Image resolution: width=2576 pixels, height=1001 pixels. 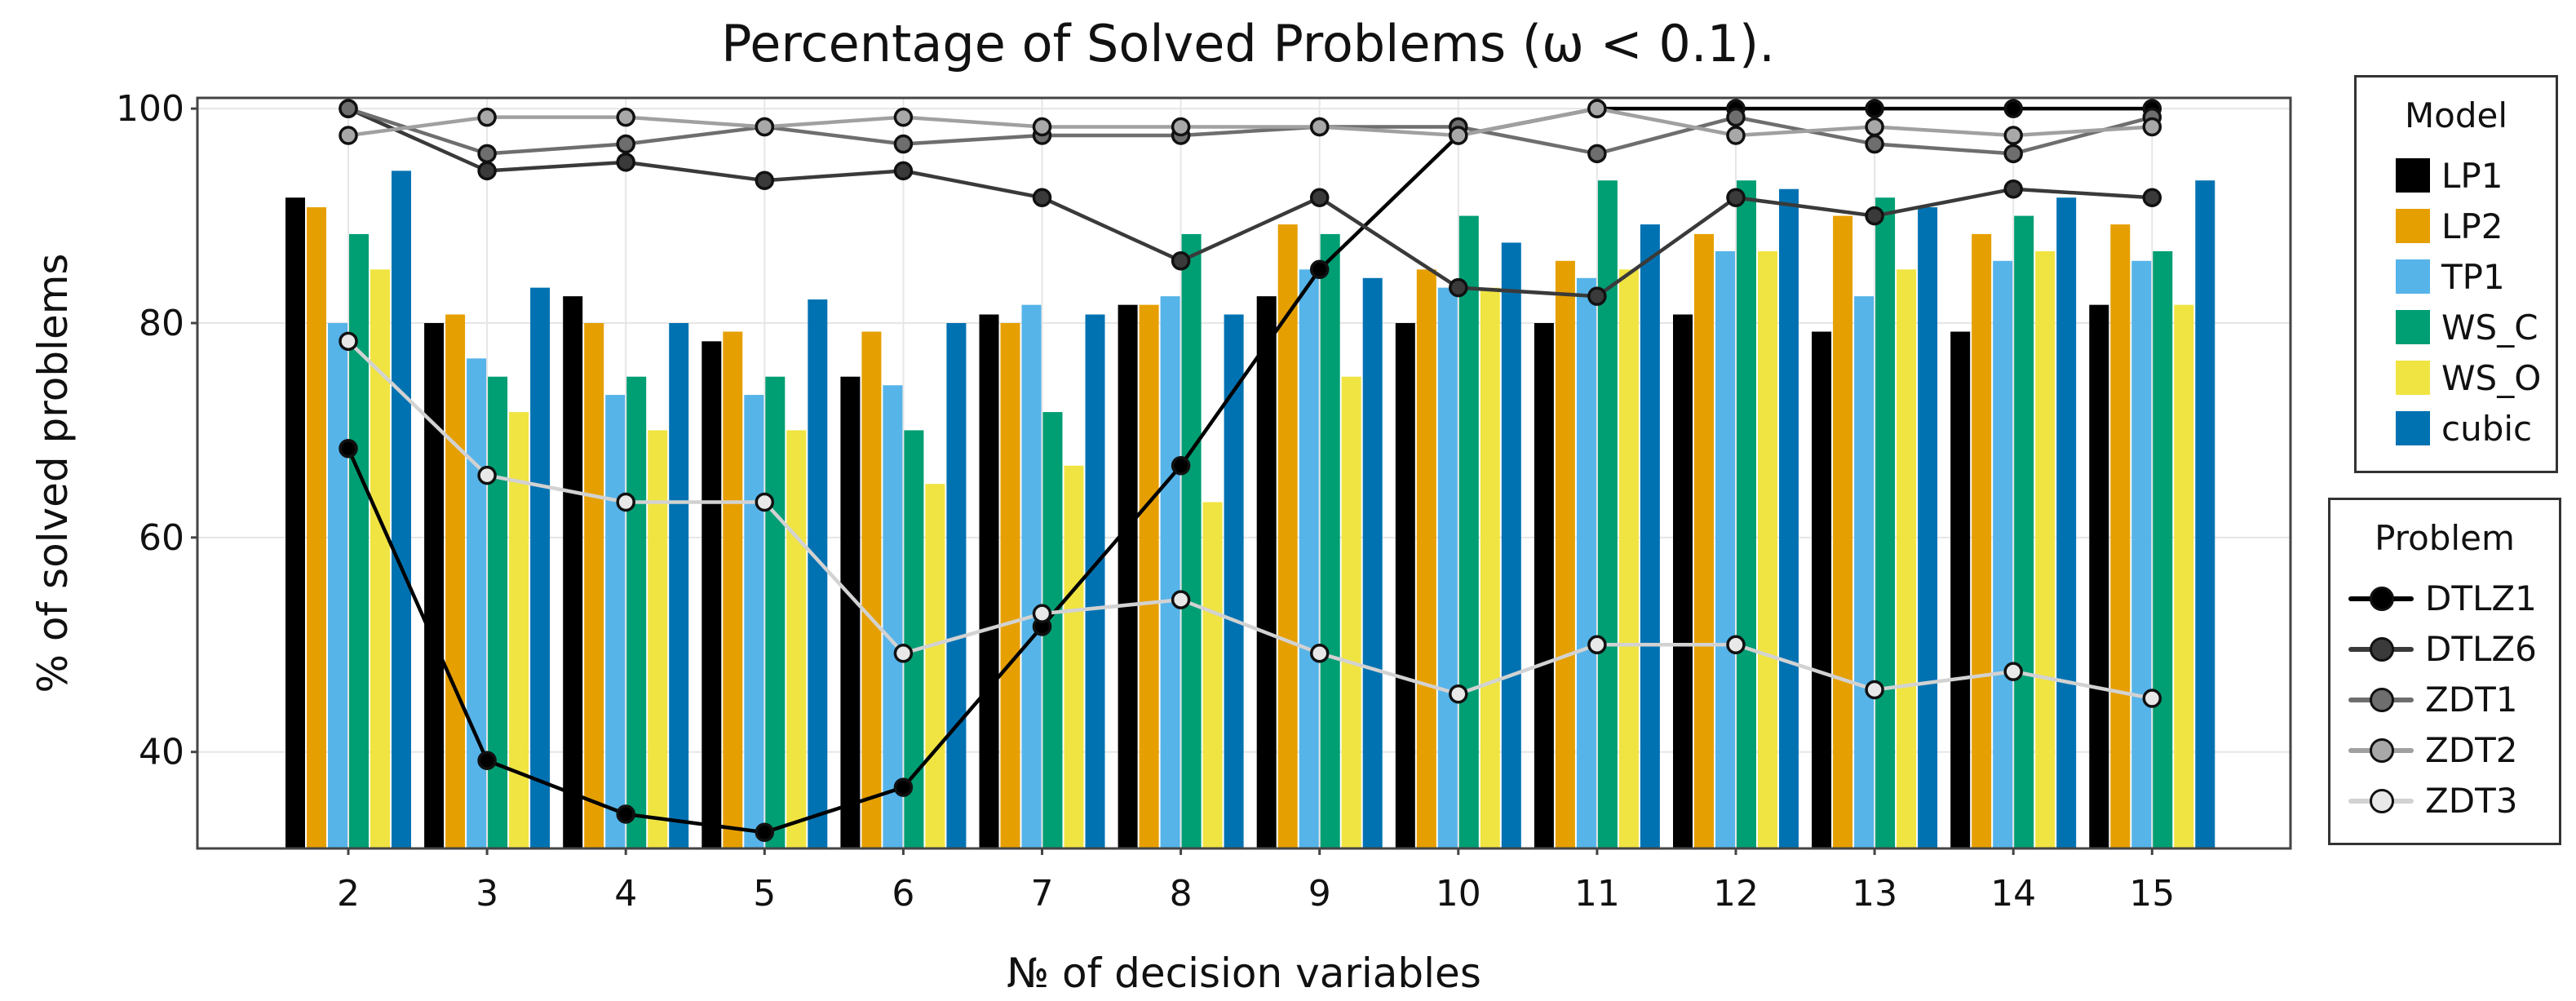 What do you see at coordinates (2445, 538) in the screenshot?
I see `problem-legend-title: Problem` at bounding box center [2445, 538].